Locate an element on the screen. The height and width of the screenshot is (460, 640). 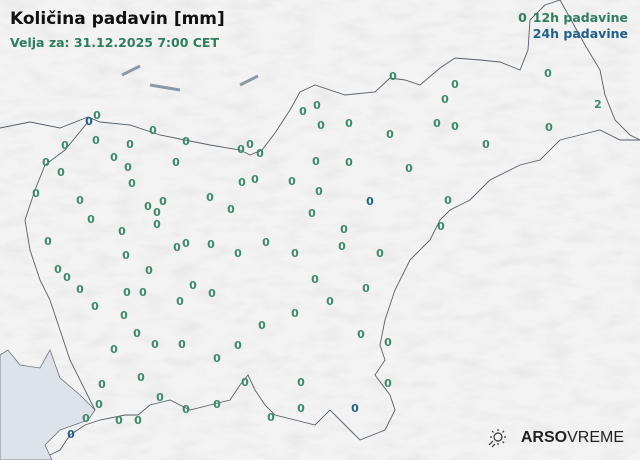
map-title: Količina padavin [mm] is located at coordinates (117, 19).